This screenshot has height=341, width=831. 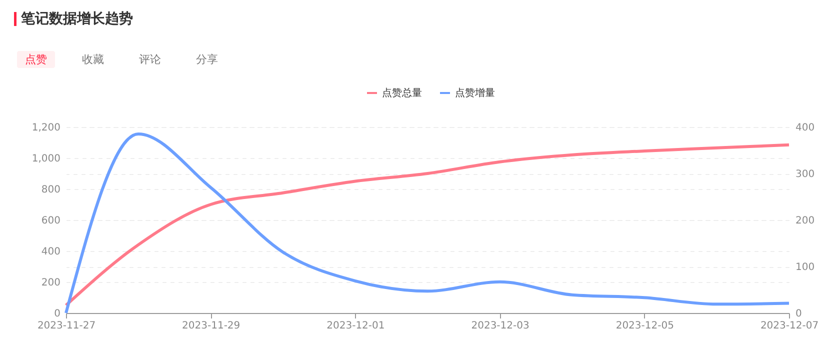 I want to click on legend-label: 点赞增量, so click(x=475, y=93).